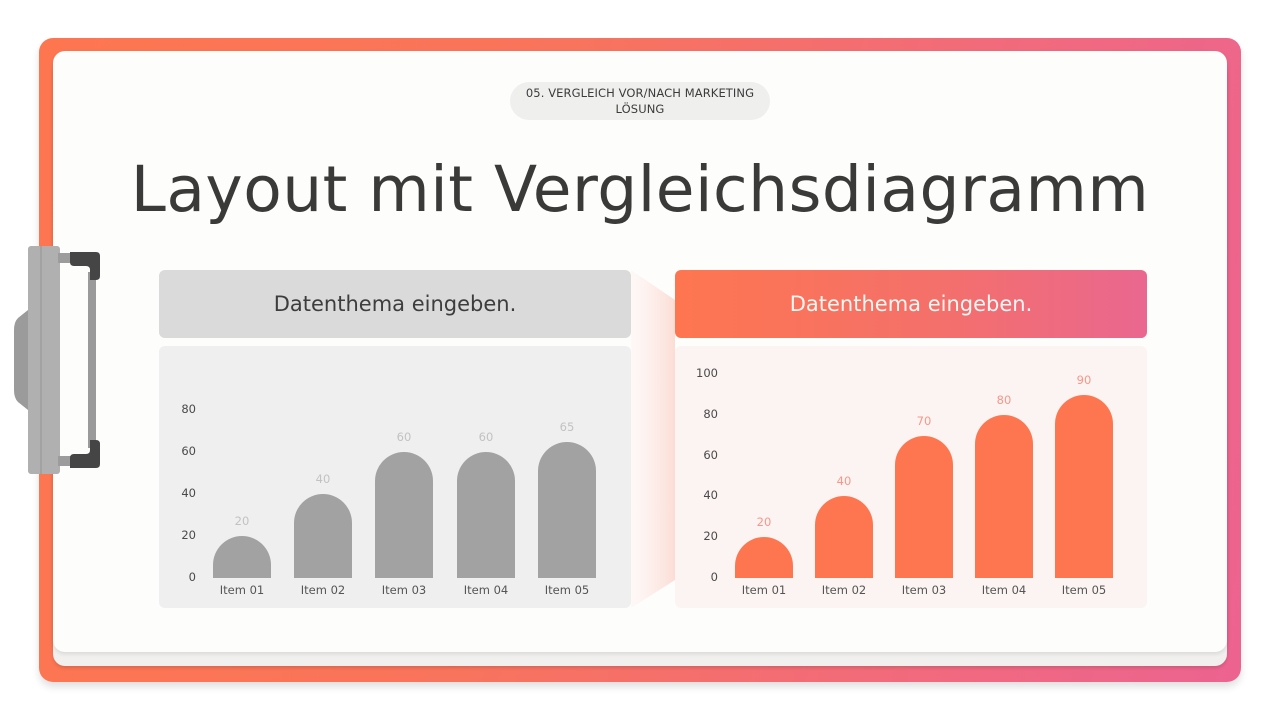 The width and height of the screenshot is (1280, 720). What do you see at coordinates (1084, 380) in the screenshot?
I see `bar-value-label: 90` at bounding box center [1084, 380].